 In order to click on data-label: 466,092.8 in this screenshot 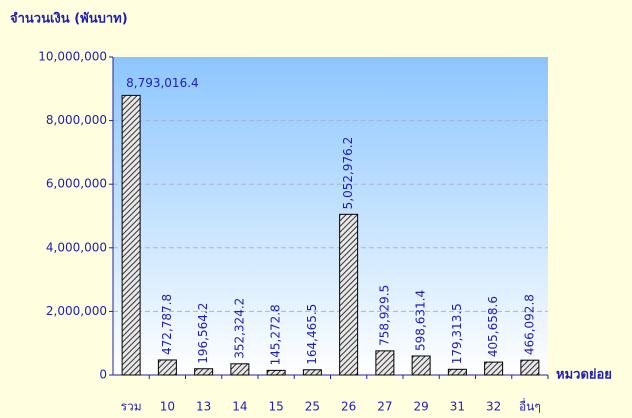, I will do `click(529, 324)`.